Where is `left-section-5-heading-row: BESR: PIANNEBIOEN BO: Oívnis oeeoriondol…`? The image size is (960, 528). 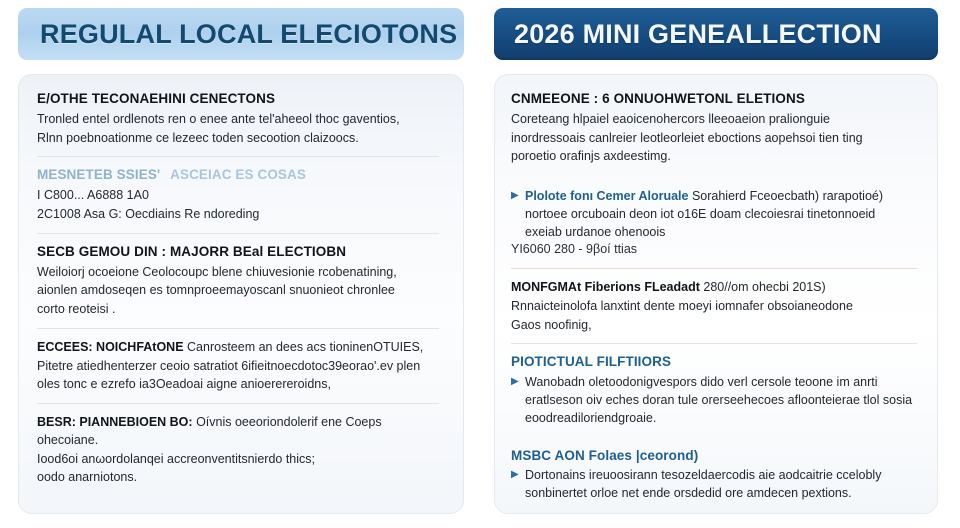
left-section-5-heading-row: BESR: PIANNEBIOEN BO: Oívnis oeeoriondol… is located at coordinates (241, 432).